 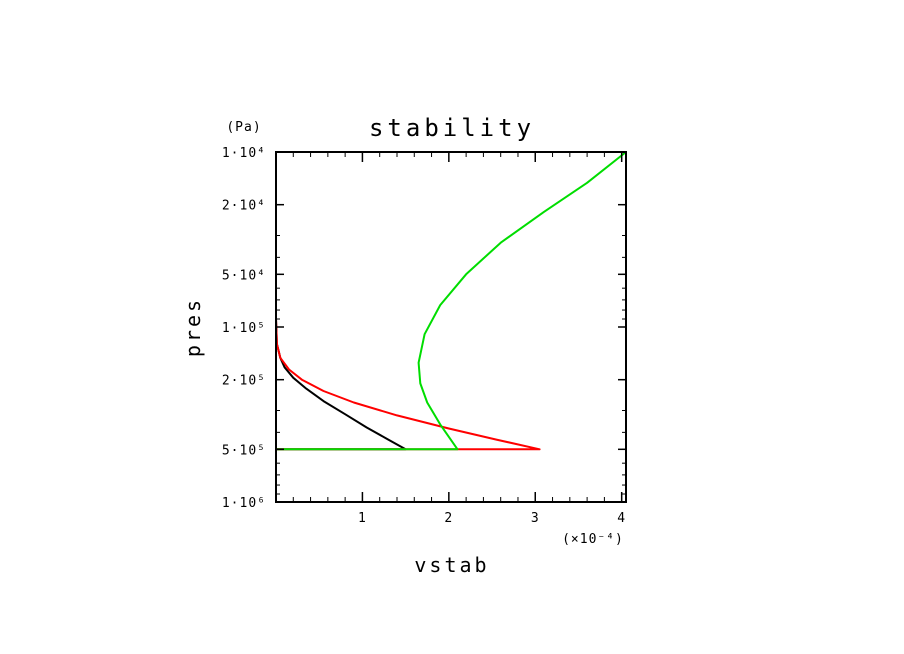 What do you see at coordinates (243, 127) in the screenshot?
I see `y-axis-unit: (Pa)` at bounding box center [243, 127].